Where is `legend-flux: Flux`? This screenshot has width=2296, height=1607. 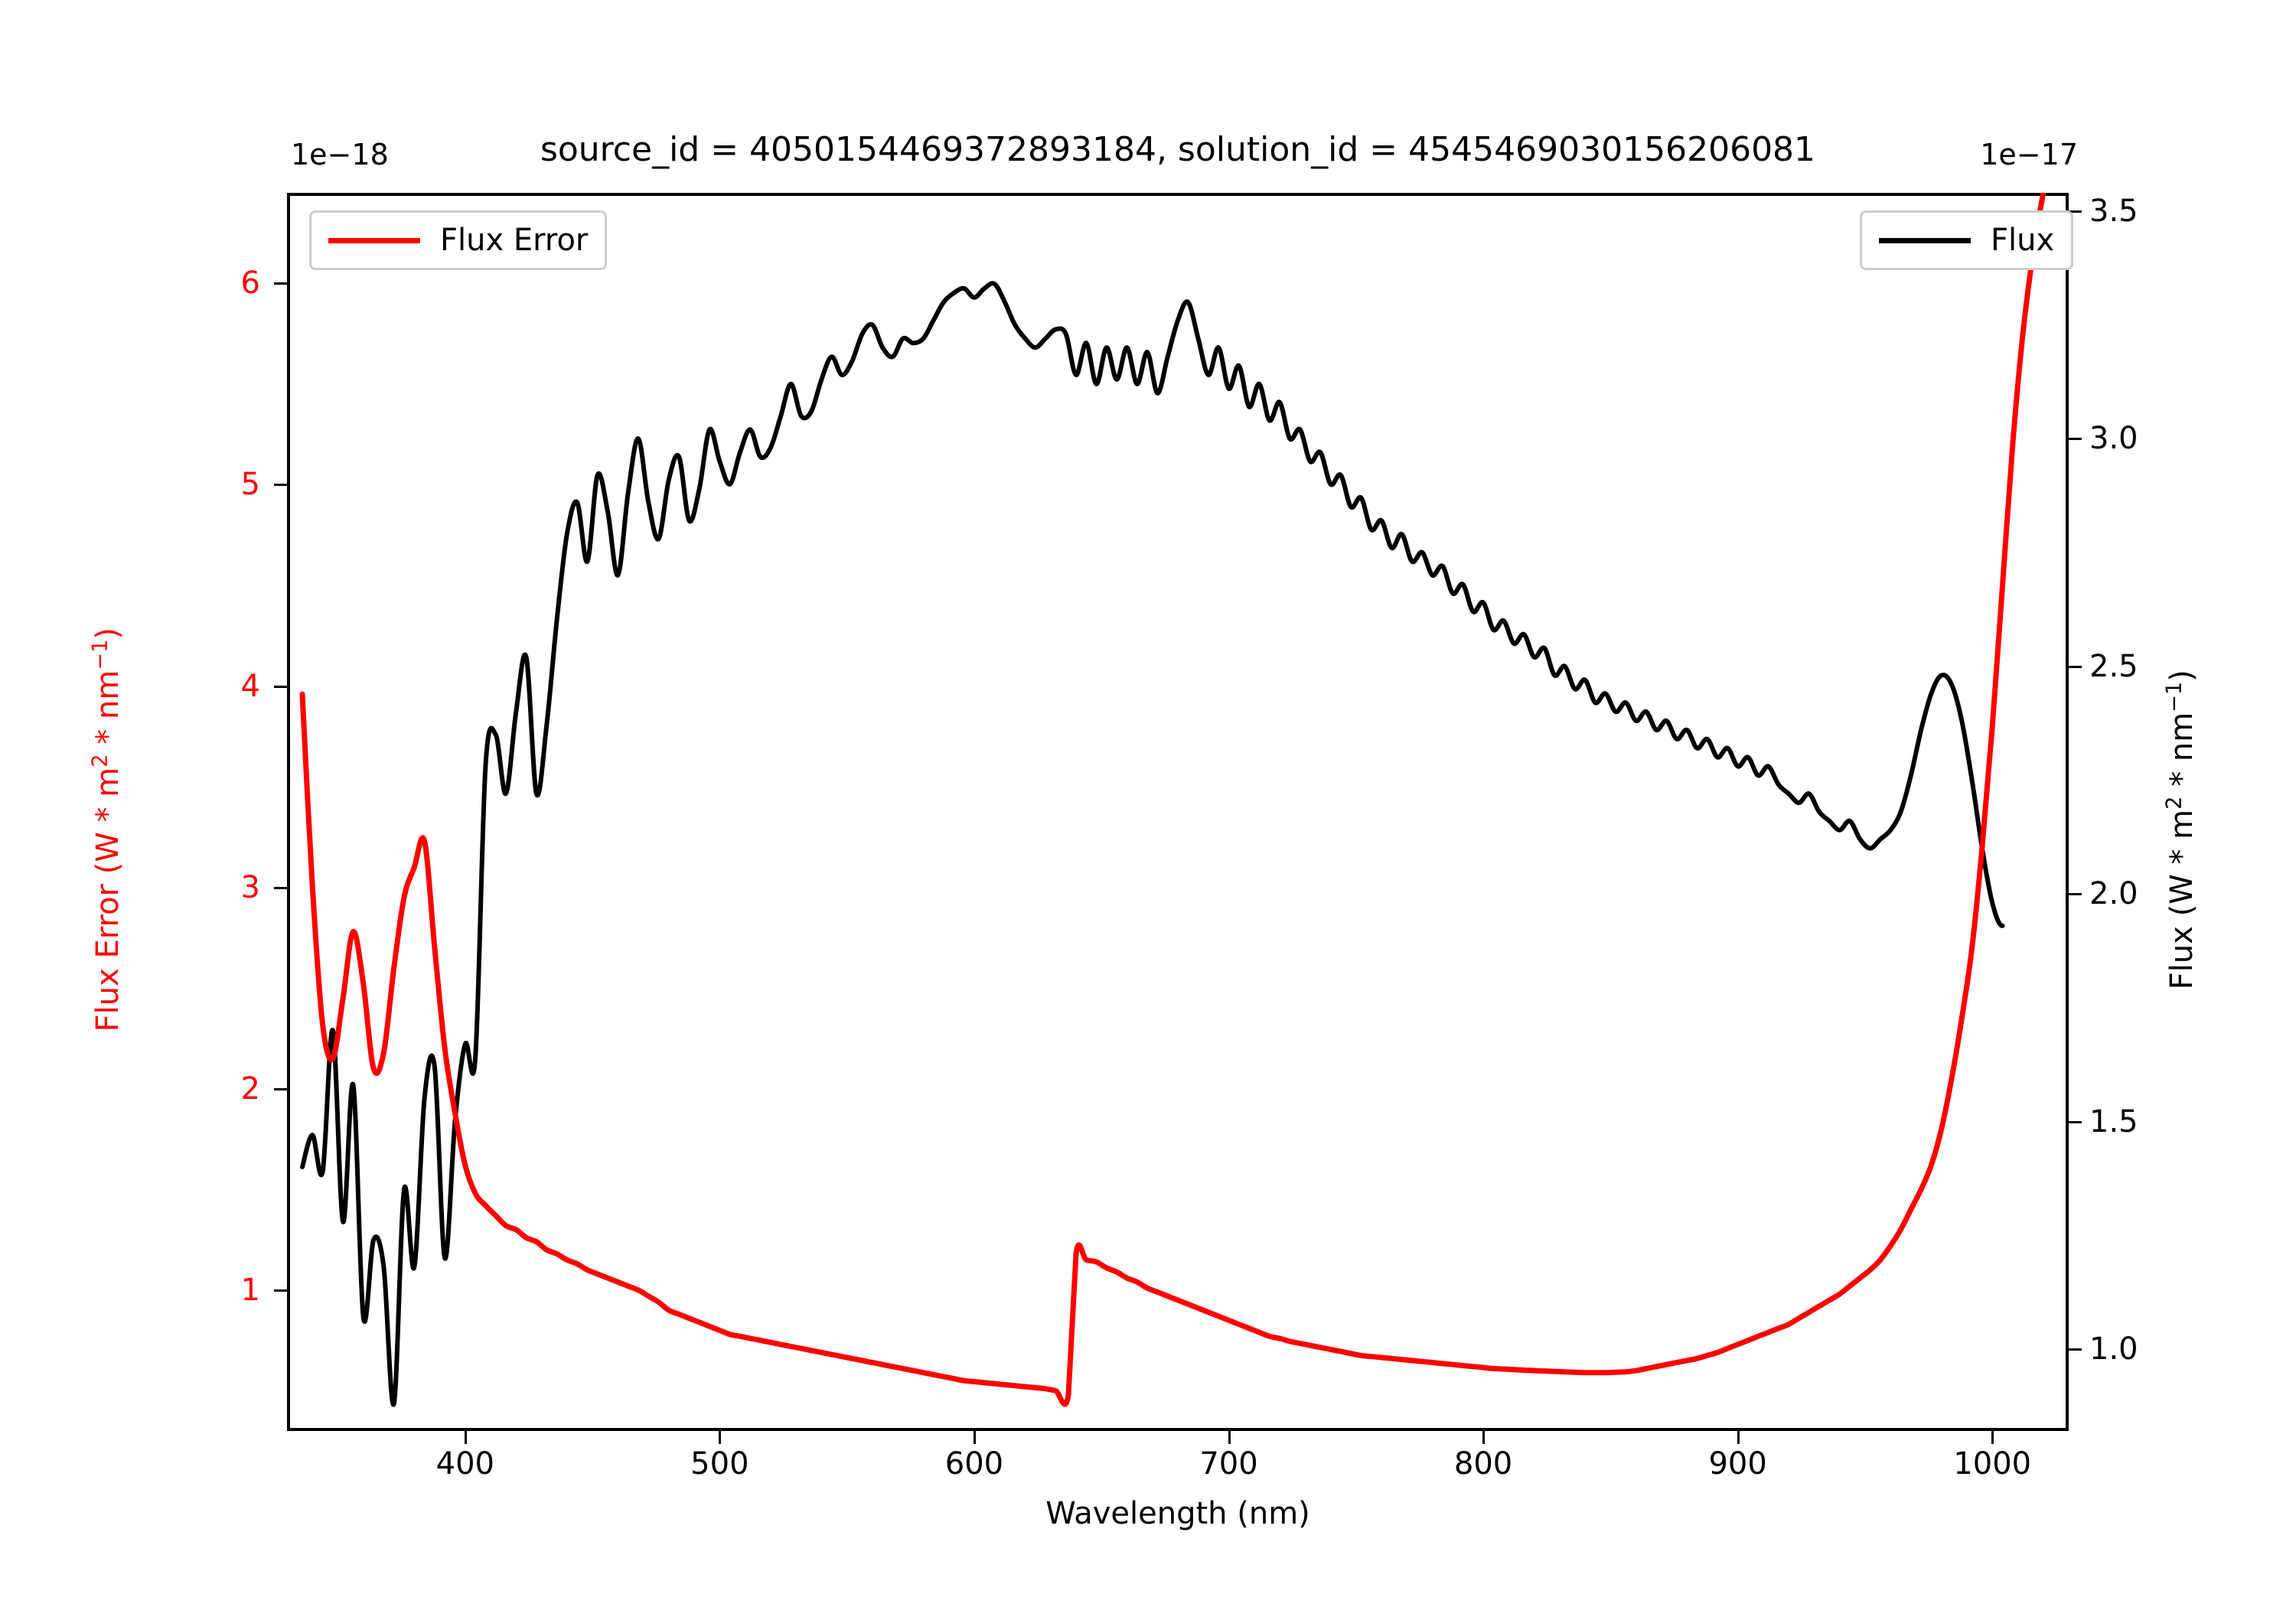
legend-flux: Flux is located at coordinates (1967, 240).